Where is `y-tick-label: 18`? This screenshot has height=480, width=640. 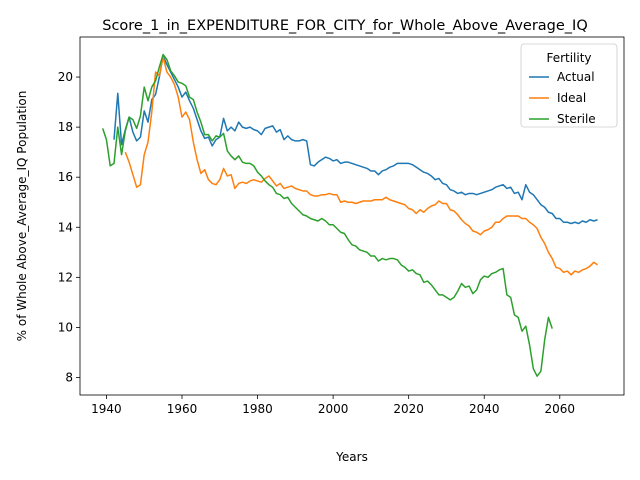
y-tick-label: 18 is located at coordinates (65, 127).